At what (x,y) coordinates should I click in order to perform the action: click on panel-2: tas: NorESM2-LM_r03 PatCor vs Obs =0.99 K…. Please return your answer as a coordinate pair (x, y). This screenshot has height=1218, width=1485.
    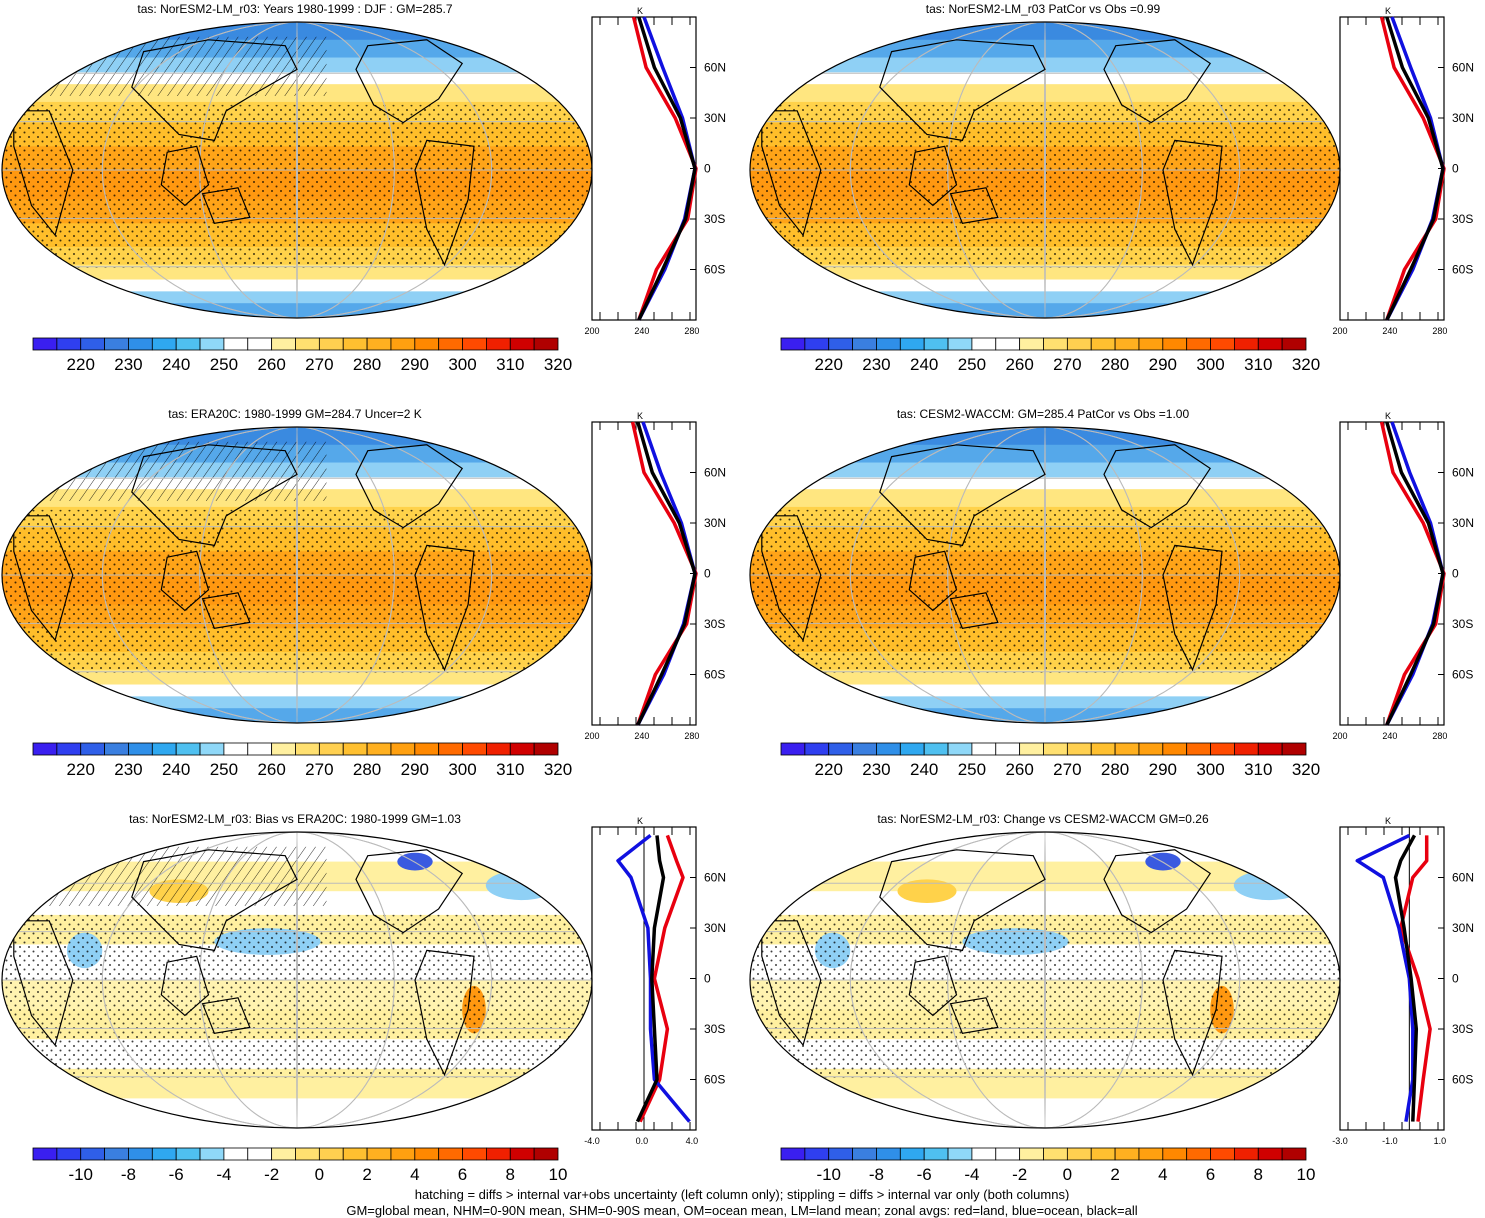
    Looking at the image, I should click on (1111, 188).